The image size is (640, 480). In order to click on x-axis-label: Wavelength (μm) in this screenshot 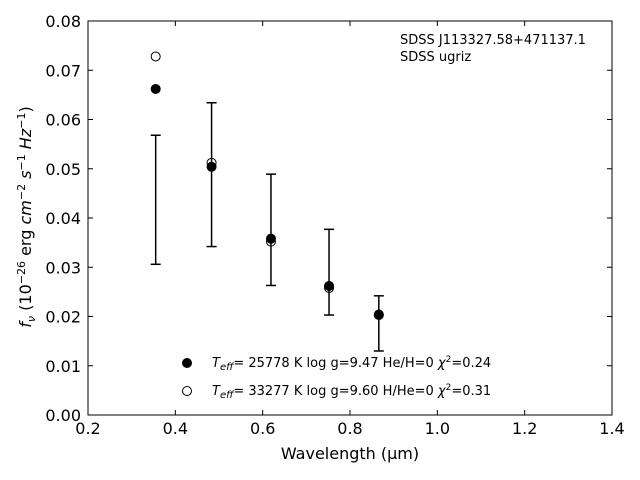, I will do `click(350, 453)`.